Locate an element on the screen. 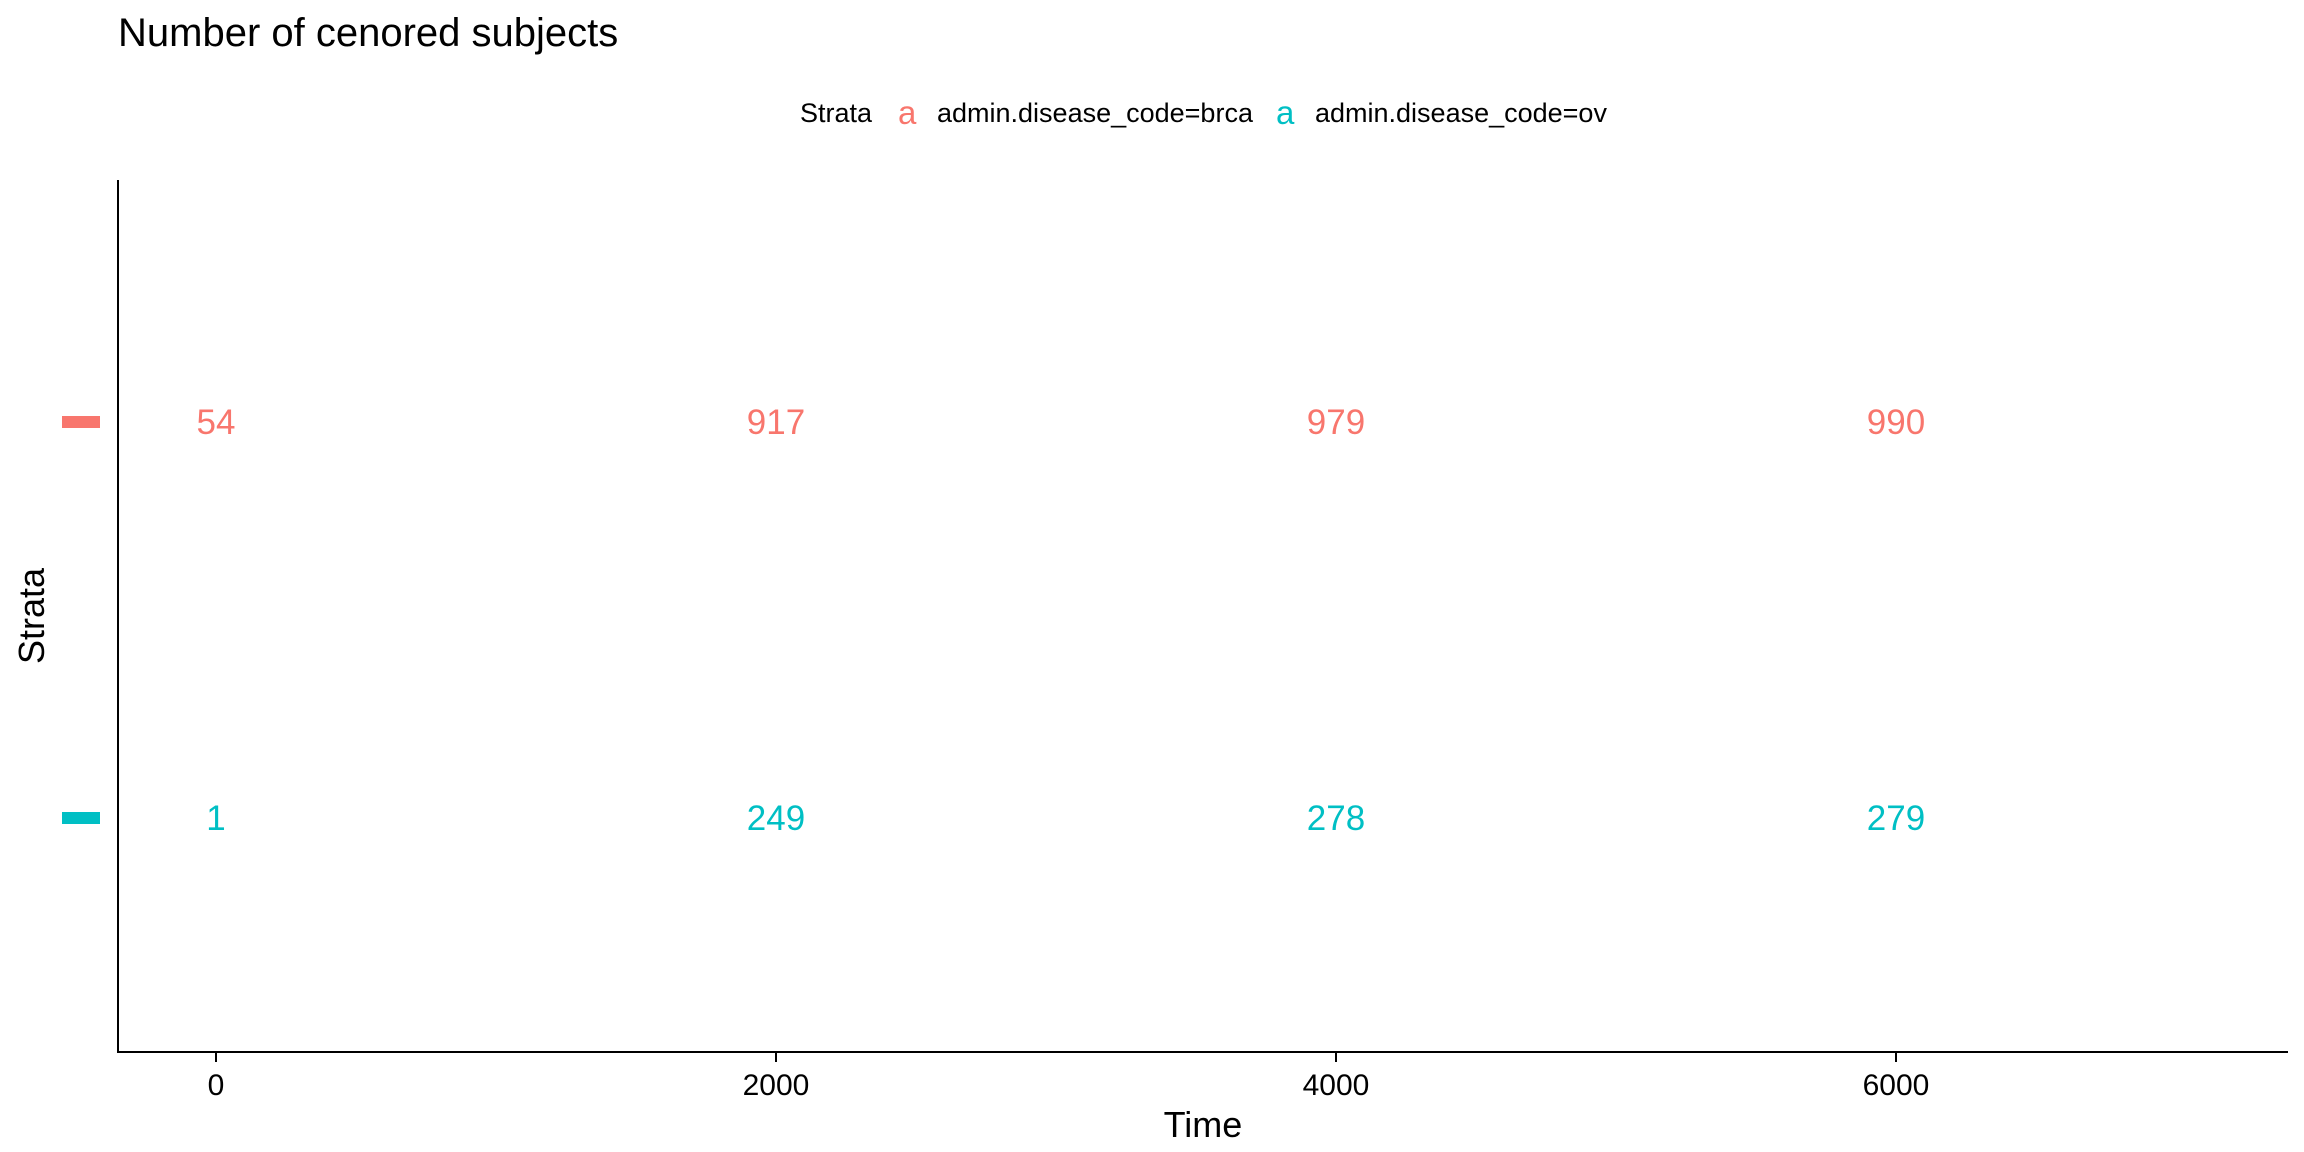 The width and height of the screenshot is (2304, 1152). data-label: 54 is located at coordinates (216, 422).